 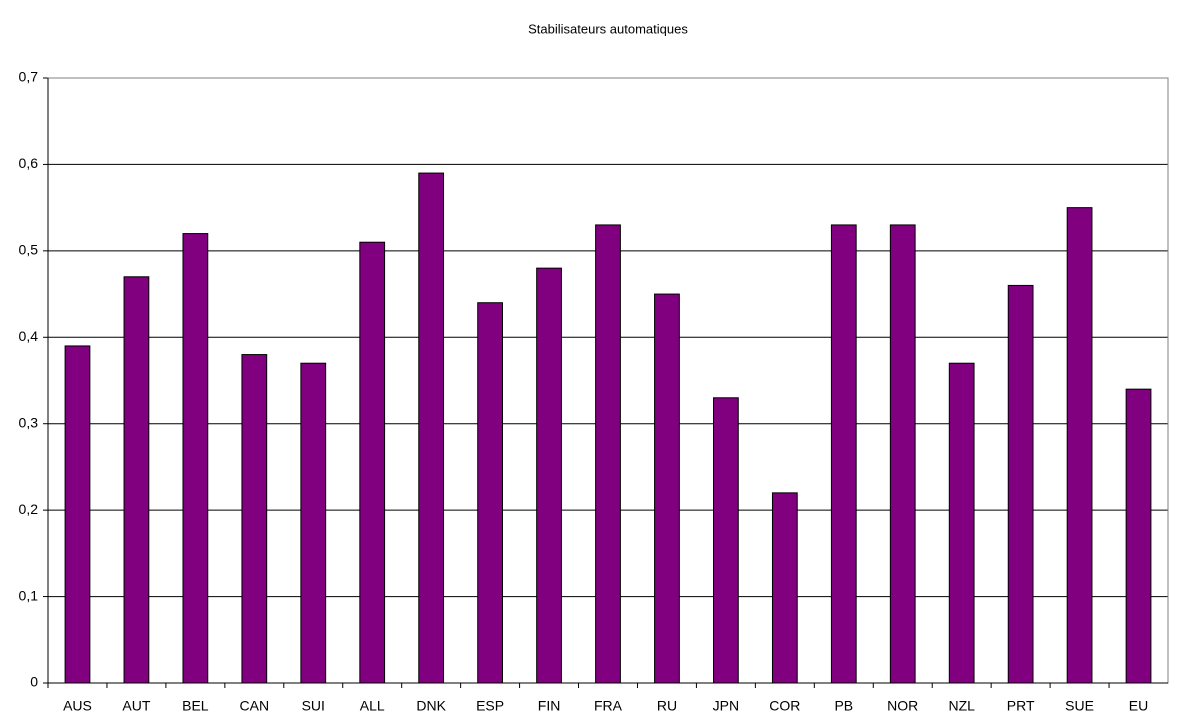 I want to click on x-tick-label: FIN, so click(x=549, y=706).